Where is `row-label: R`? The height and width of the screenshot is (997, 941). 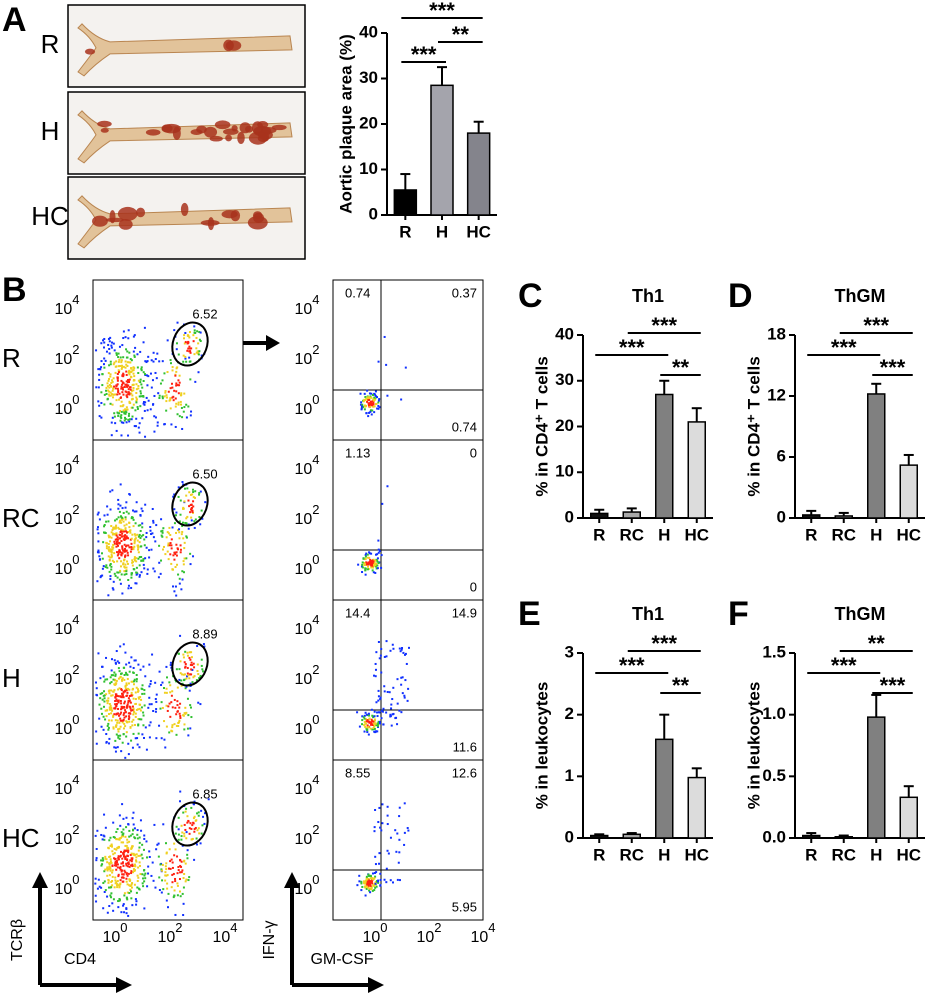
row-label: R is located at coordinates (11, 358).